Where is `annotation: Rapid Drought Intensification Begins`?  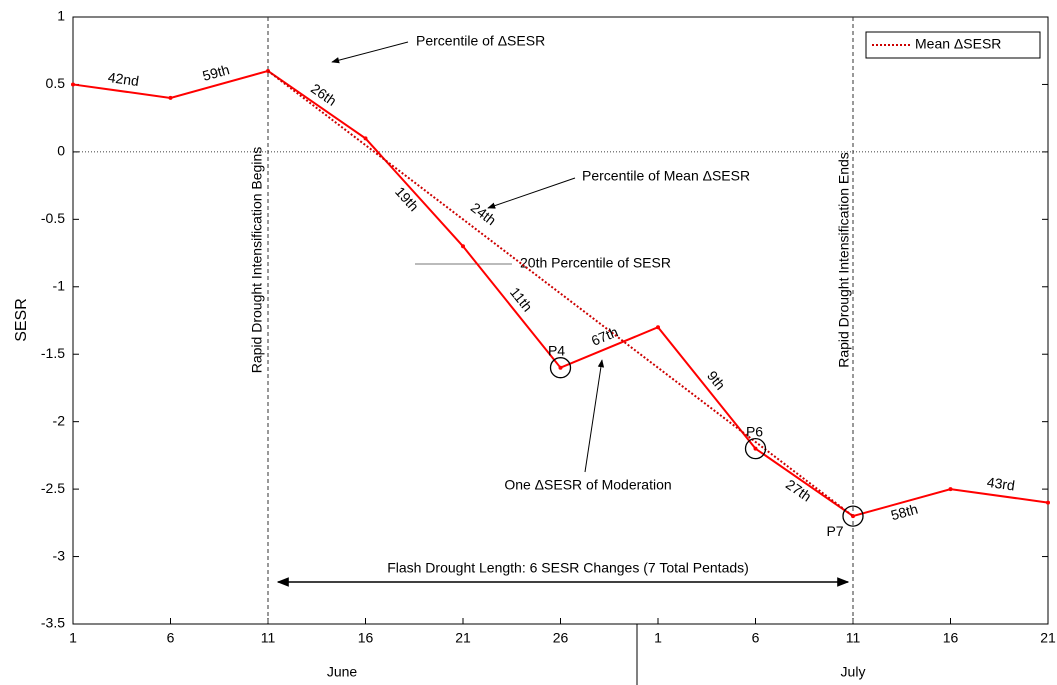 annotation: Rapid Drought Intensification Begins is located at coordinates (257, 260).